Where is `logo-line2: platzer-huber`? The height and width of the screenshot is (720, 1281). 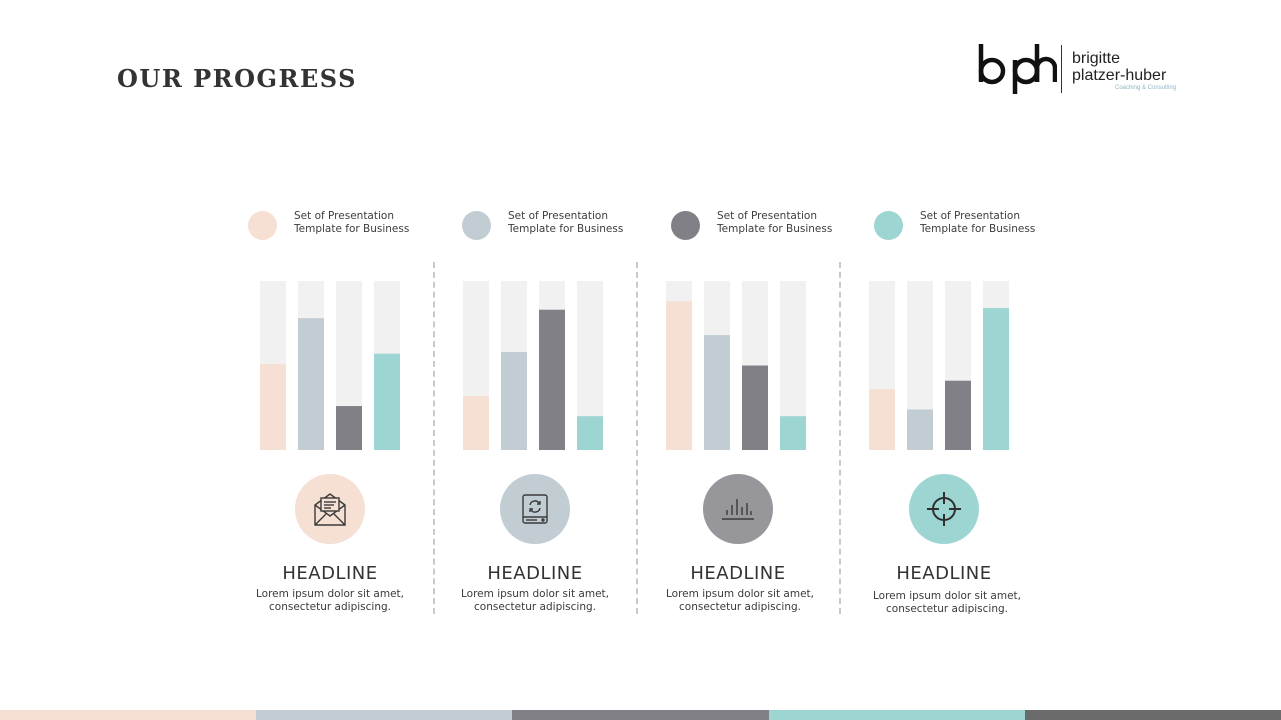 logo-line2: platzer-huber is located at coordinates (1119, 75).